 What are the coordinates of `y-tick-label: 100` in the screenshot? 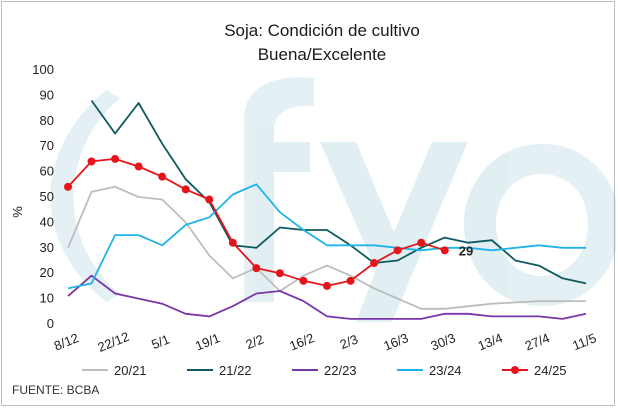 It's located at (43, 69).